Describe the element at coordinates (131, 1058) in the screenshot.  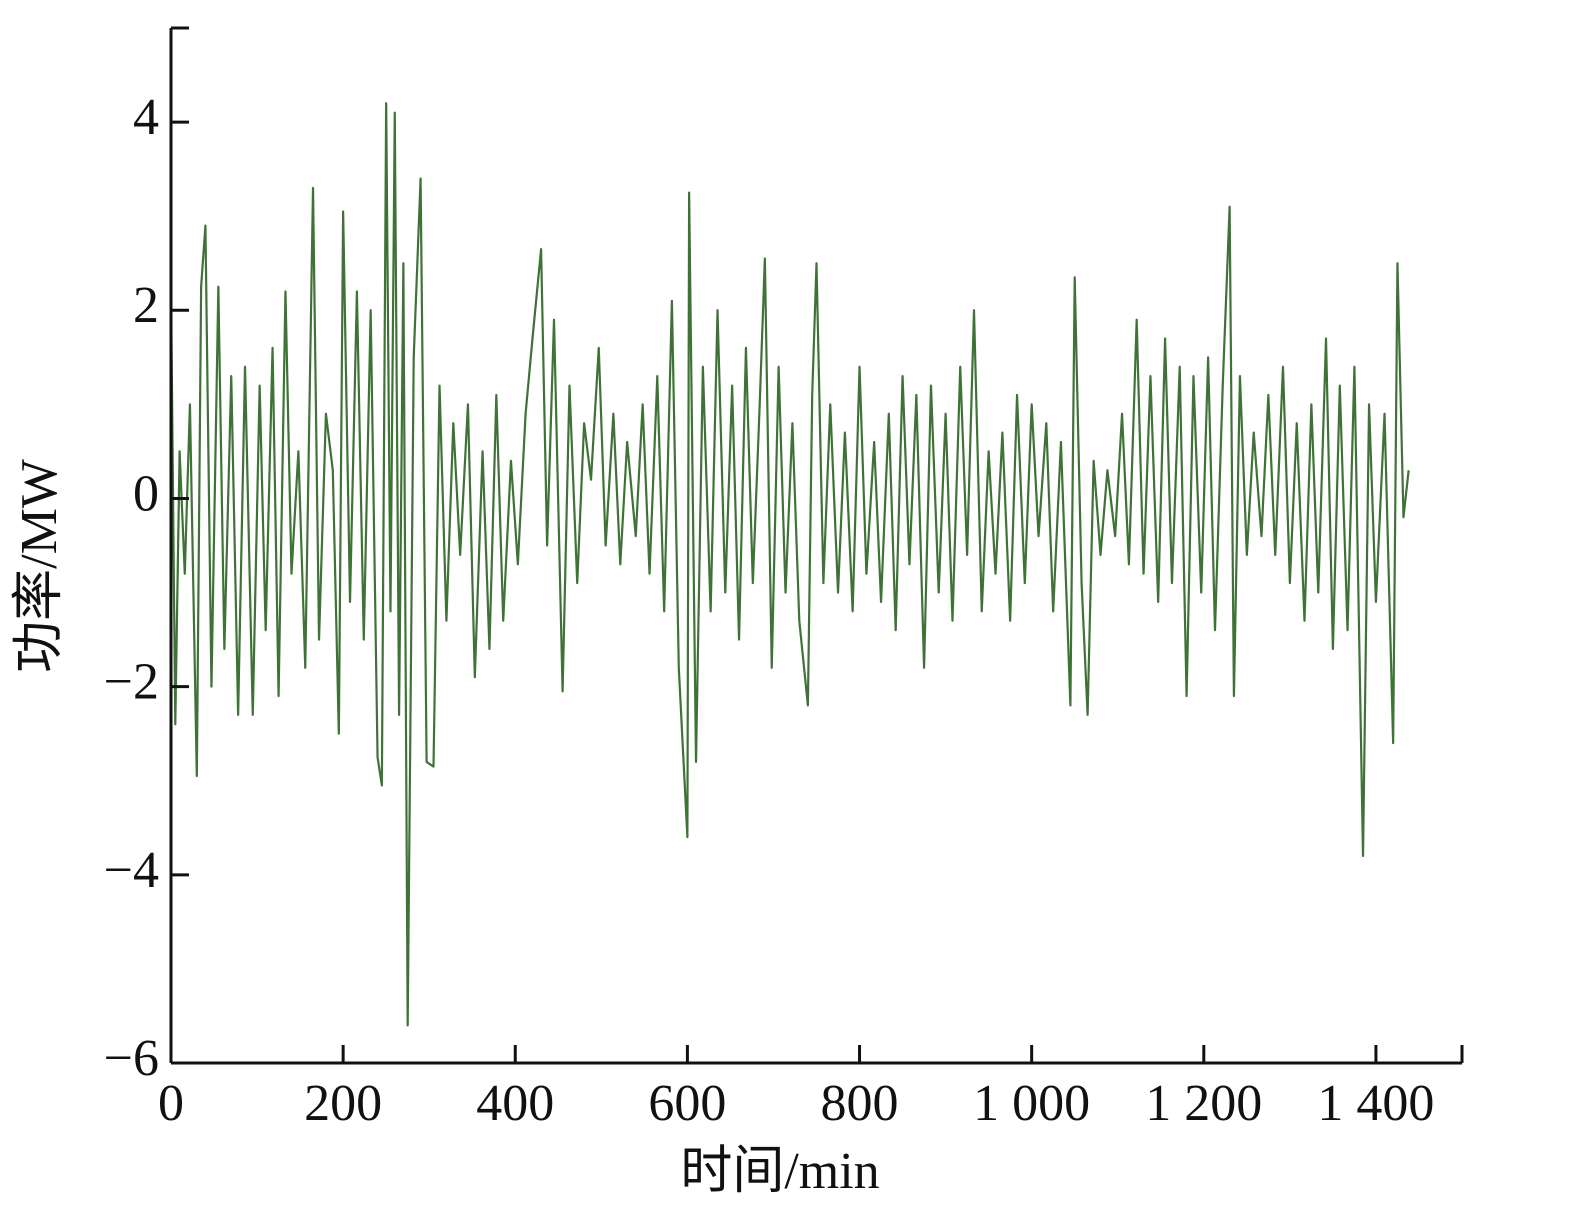
I see `y-tick-label: −6` at that location.